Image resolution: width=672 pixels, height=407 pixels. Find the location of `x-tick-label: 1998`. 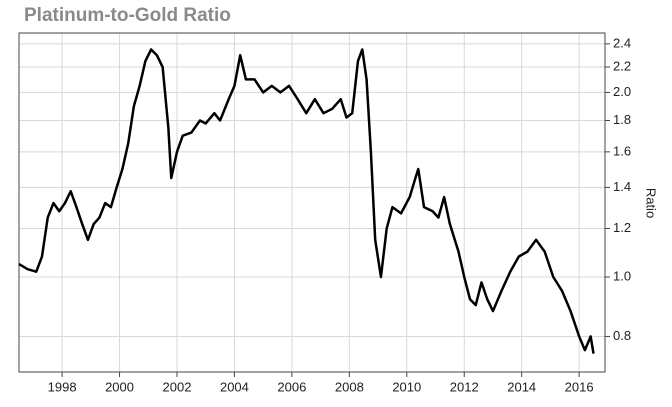

x-tick-label: 1998 is located at coordinates (62, 386).